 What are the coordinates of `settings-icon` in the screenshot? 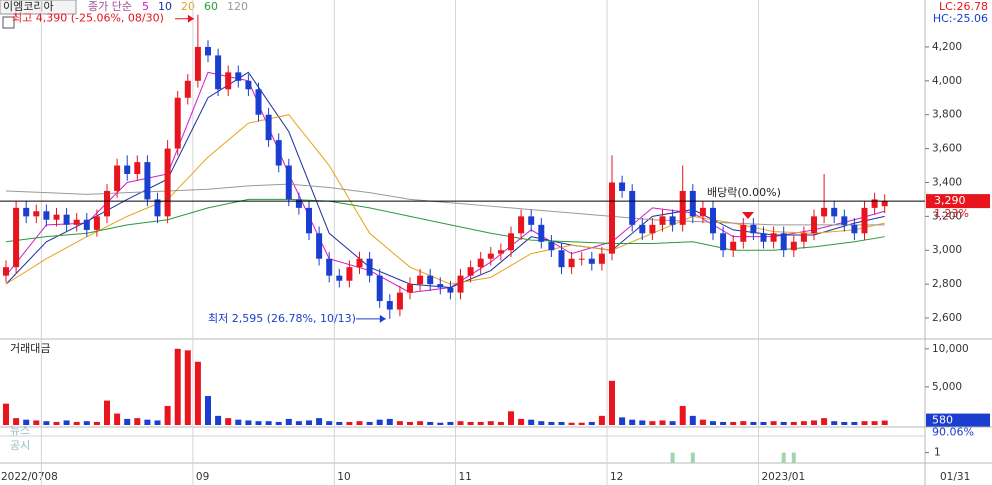 It's located at (8, 22).